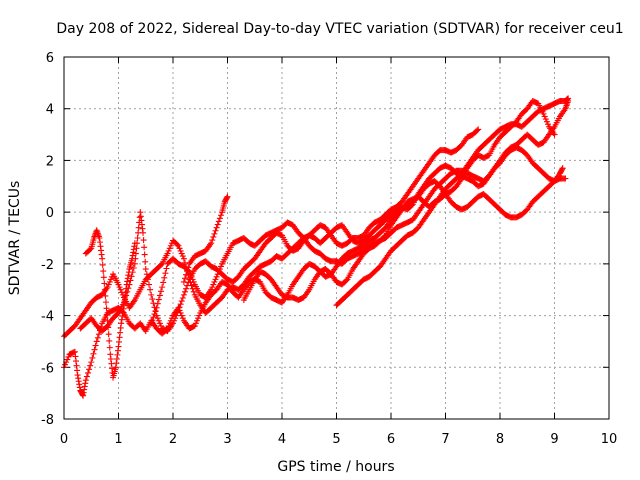 The height and width of the screenshot is (480, 640). I want to click on y-tick-label: -8, so click(47, 420).